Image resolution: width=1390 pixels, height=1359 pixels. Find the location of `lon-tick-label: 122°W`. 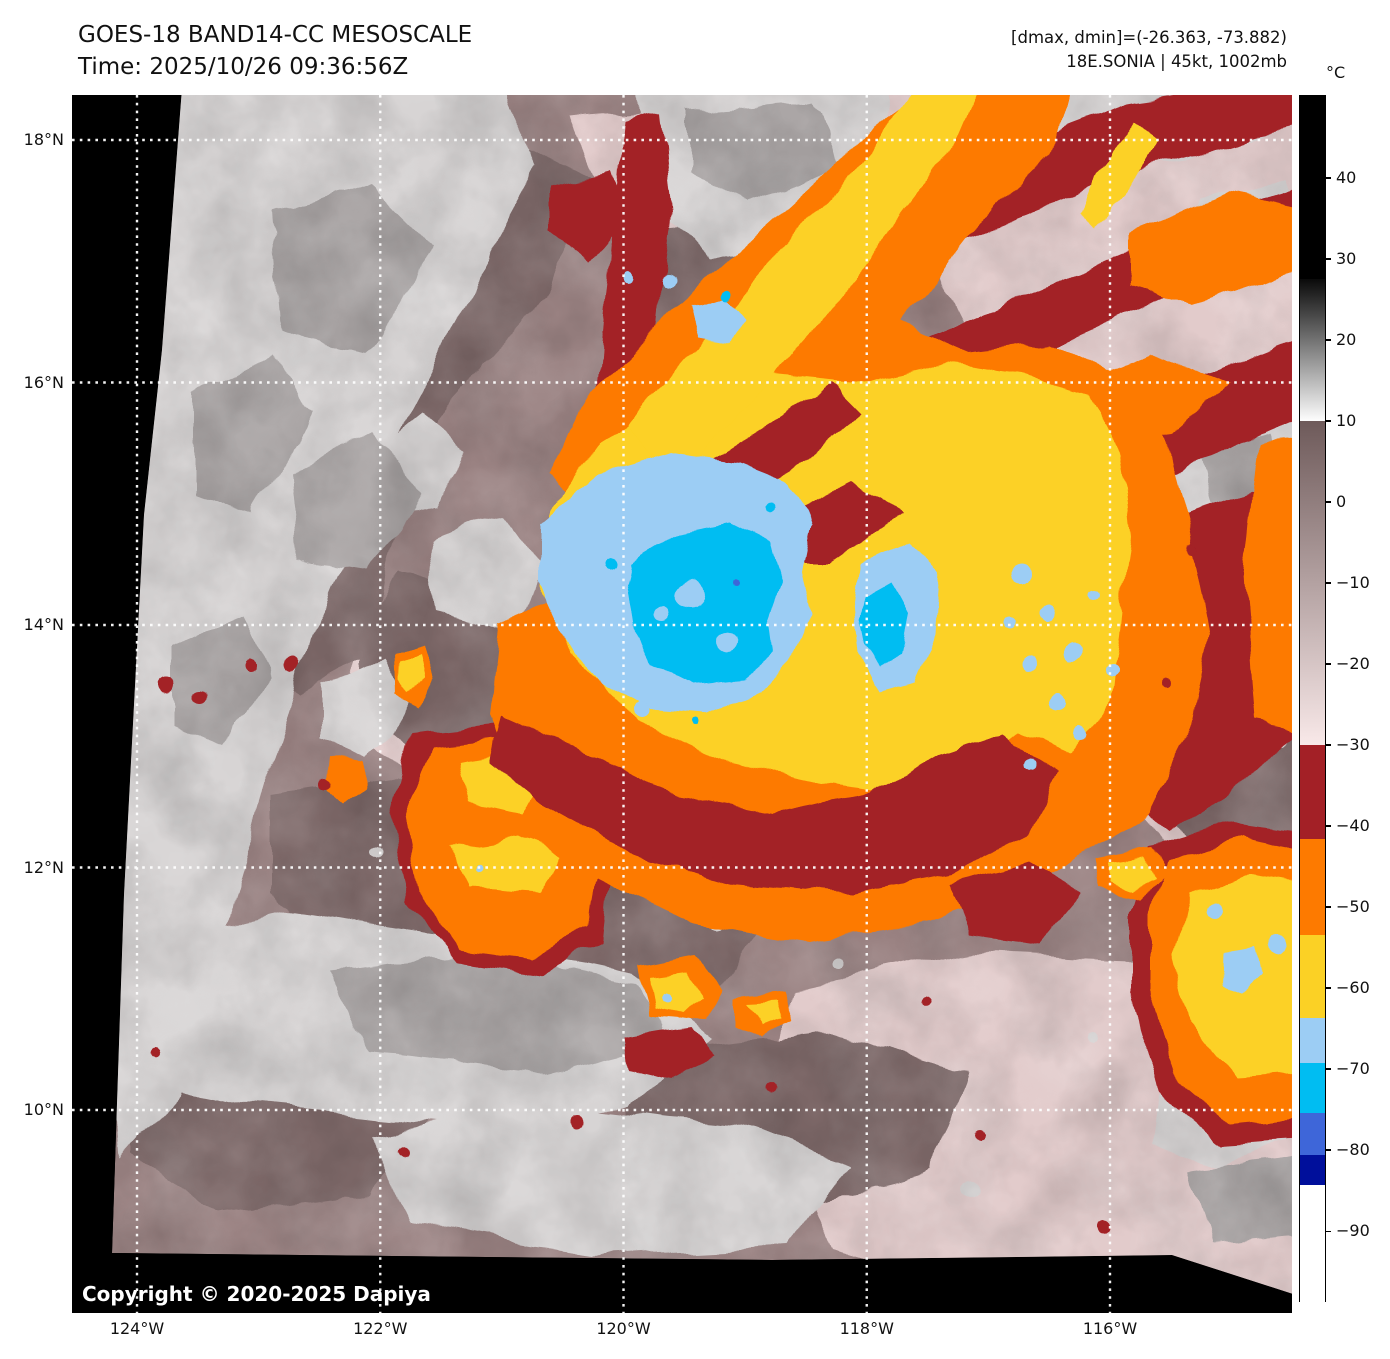

lon-tick-label: 122°W is located at coordinates (380, 1328).